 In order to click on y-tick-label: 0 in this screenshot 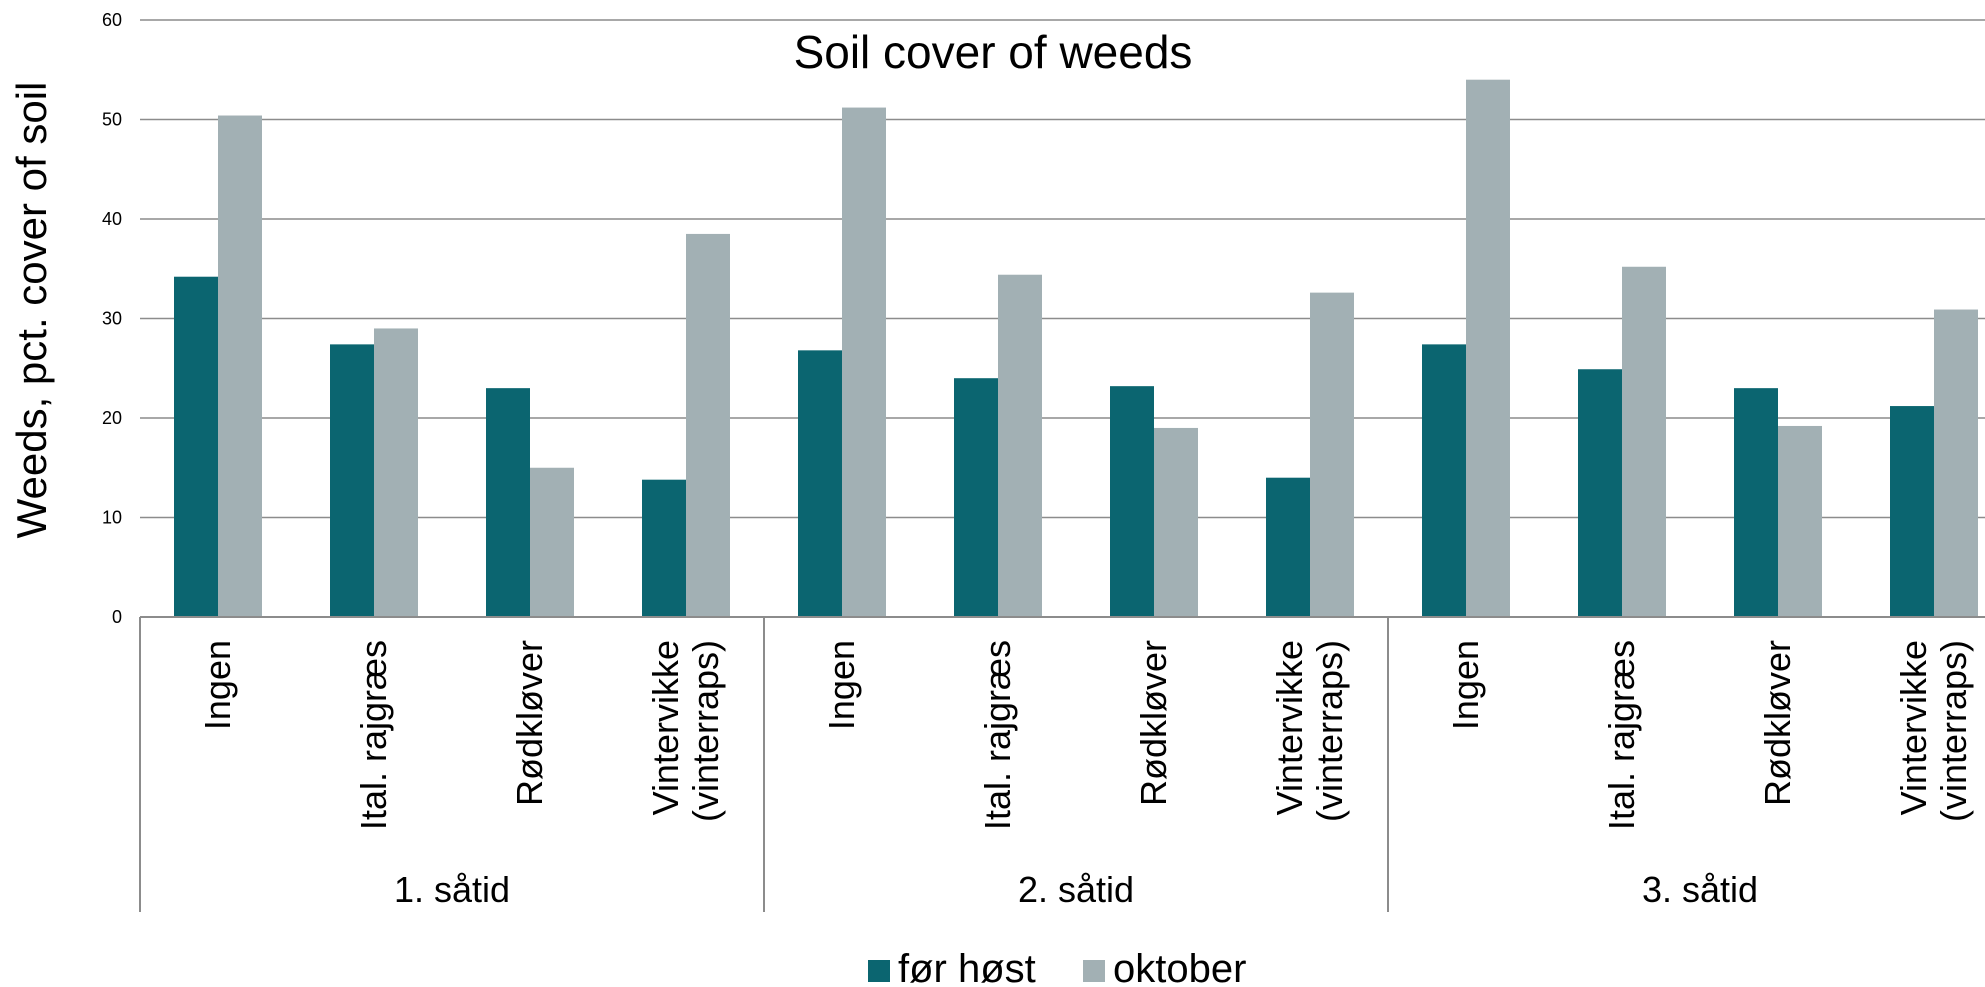, I will do `click(117, 617)`.